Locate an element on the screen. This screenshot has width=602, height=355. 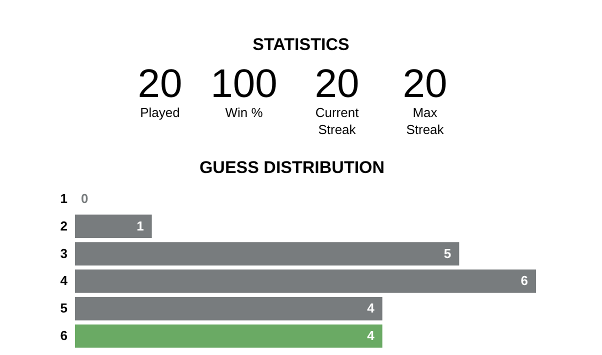
text: Max Streak is located at coordinates (425, 121).